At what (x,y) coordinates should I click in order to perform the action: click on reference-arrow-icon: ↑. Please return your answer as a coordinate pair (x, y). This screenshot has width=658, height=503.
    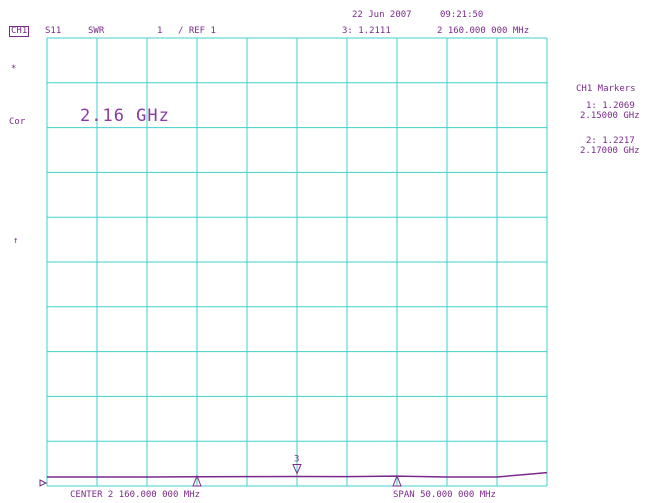
    Looking at the image, I should click on (16, 241).